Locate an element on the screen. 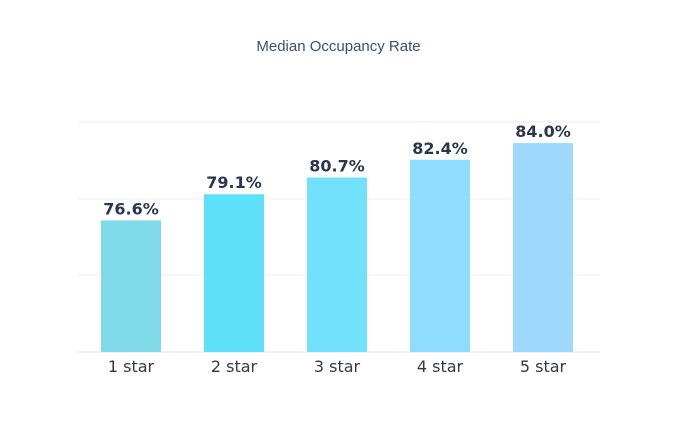 The image size is (677, 428). x-tick-label-1: 1 star is located at coordinates (131, 366).